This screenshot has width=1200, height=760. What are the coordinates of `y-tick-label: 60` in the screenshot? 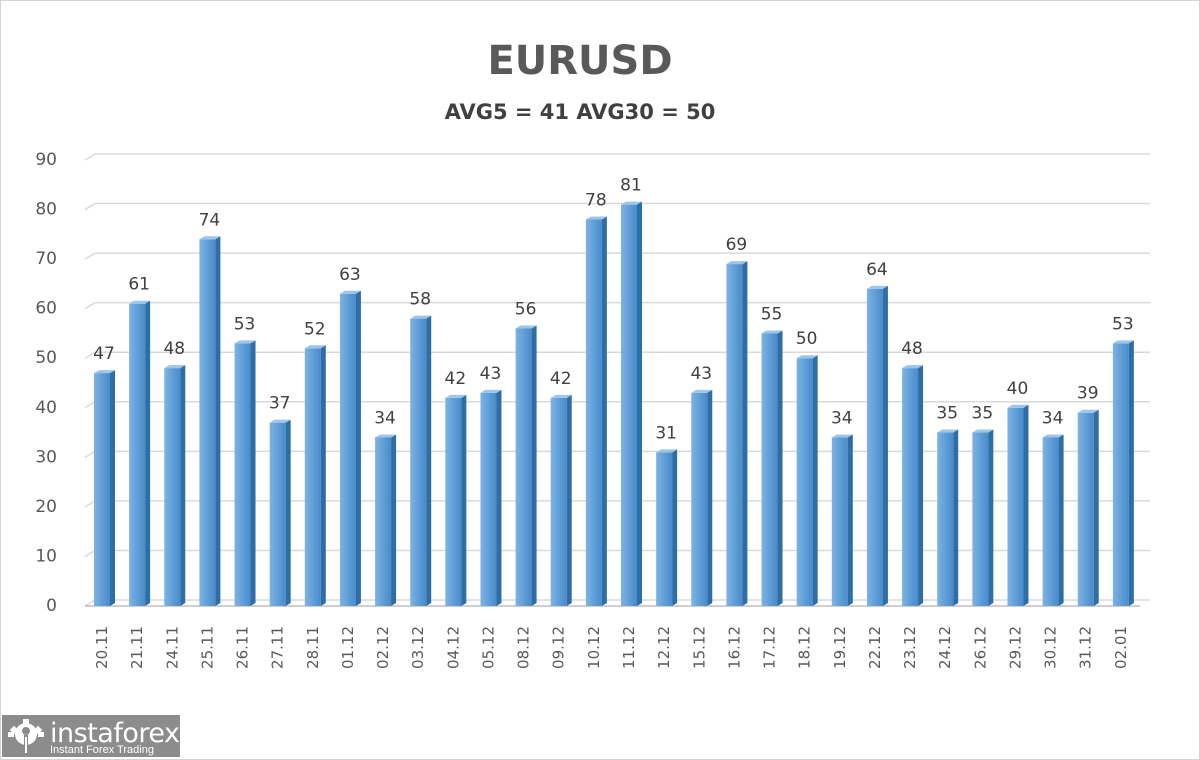 It's located at (46, 309).